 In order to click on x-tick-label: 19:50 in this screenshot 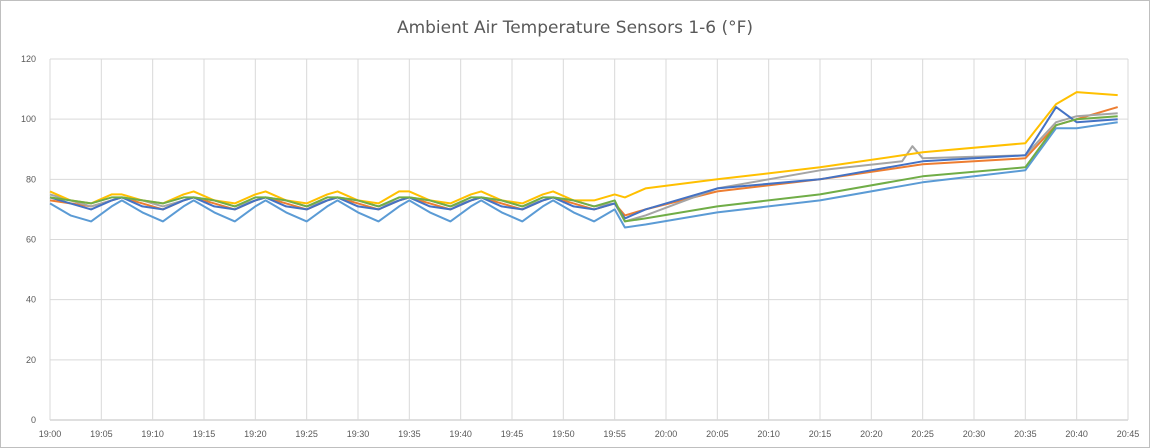, I will do `click(563, 434)`.